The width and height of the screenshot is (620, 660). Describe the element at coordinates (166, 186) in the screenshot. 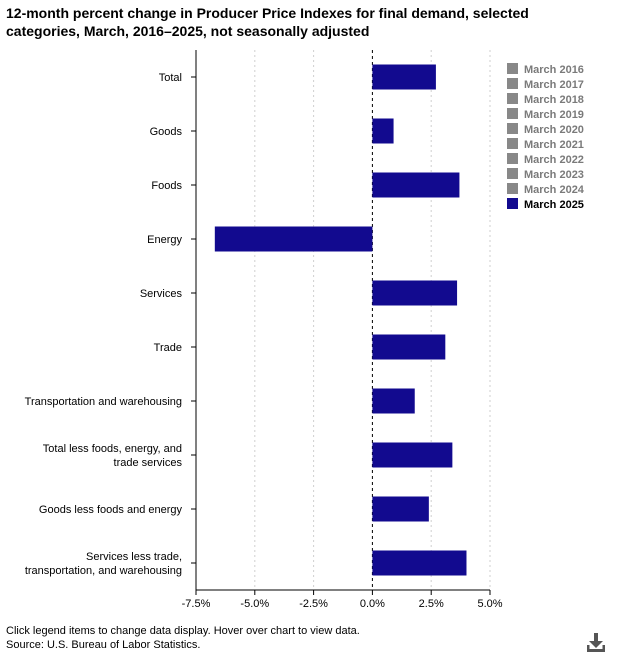

I see `category-label: Foods` at that location.